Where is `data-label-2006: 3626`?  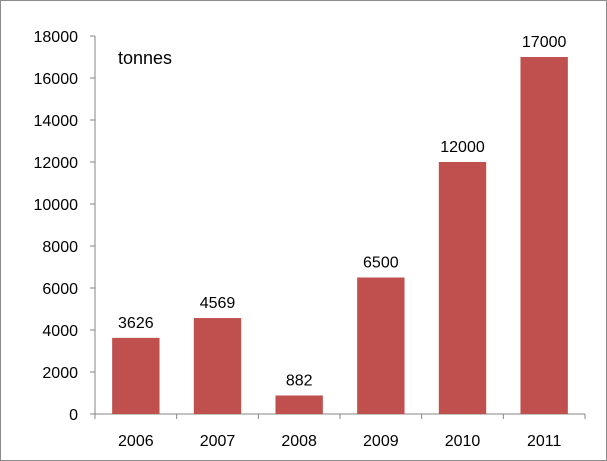
data-label-2006: 3626 is located at coordinates (136, 323).